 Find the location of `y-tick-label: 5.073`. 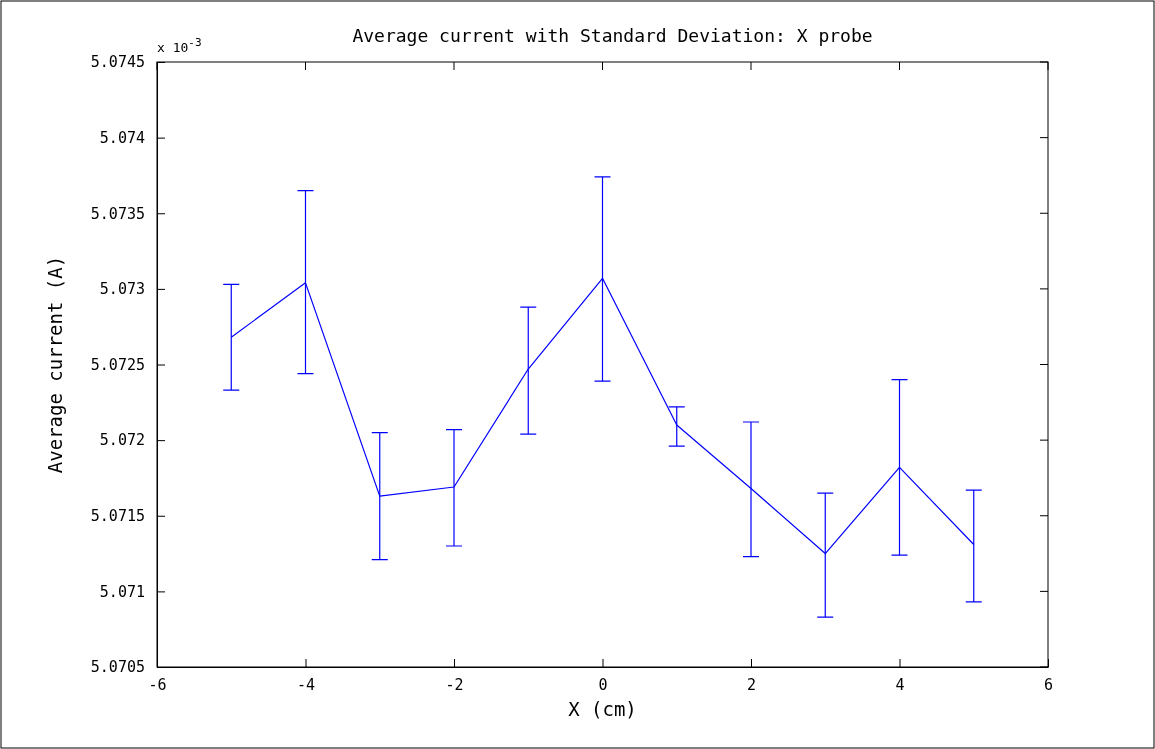

y-tick-label: 5.073 is located at coordinates (122, 289).